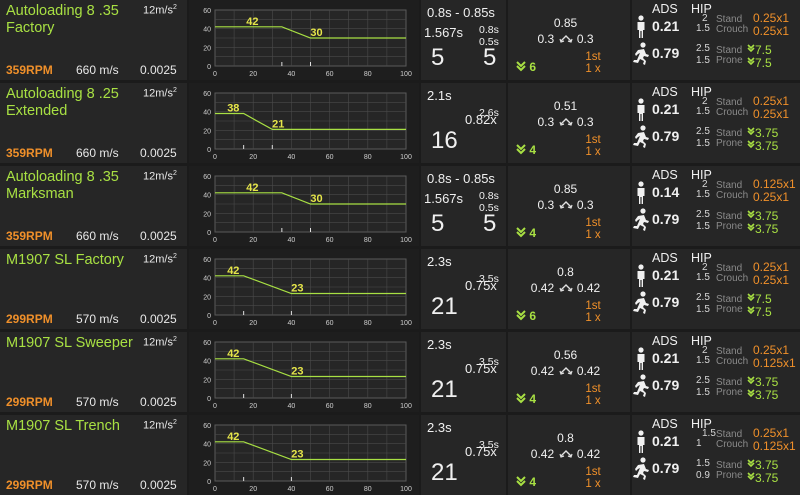 The image size is (800, 495). What do you see at coordinates (729, 50) in the screenshot?
I see `move-stand-label: Stand` at bounding box center [729, 50].